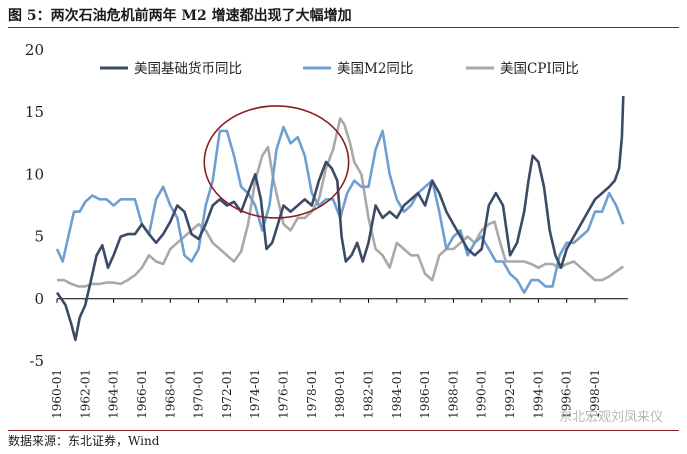 This screenshot has width=687, height=454. What do you see at coordinates (368, 394) in the screenshot?
I see `x-tick-label: 1982-01` at bounding box center [368, 394].